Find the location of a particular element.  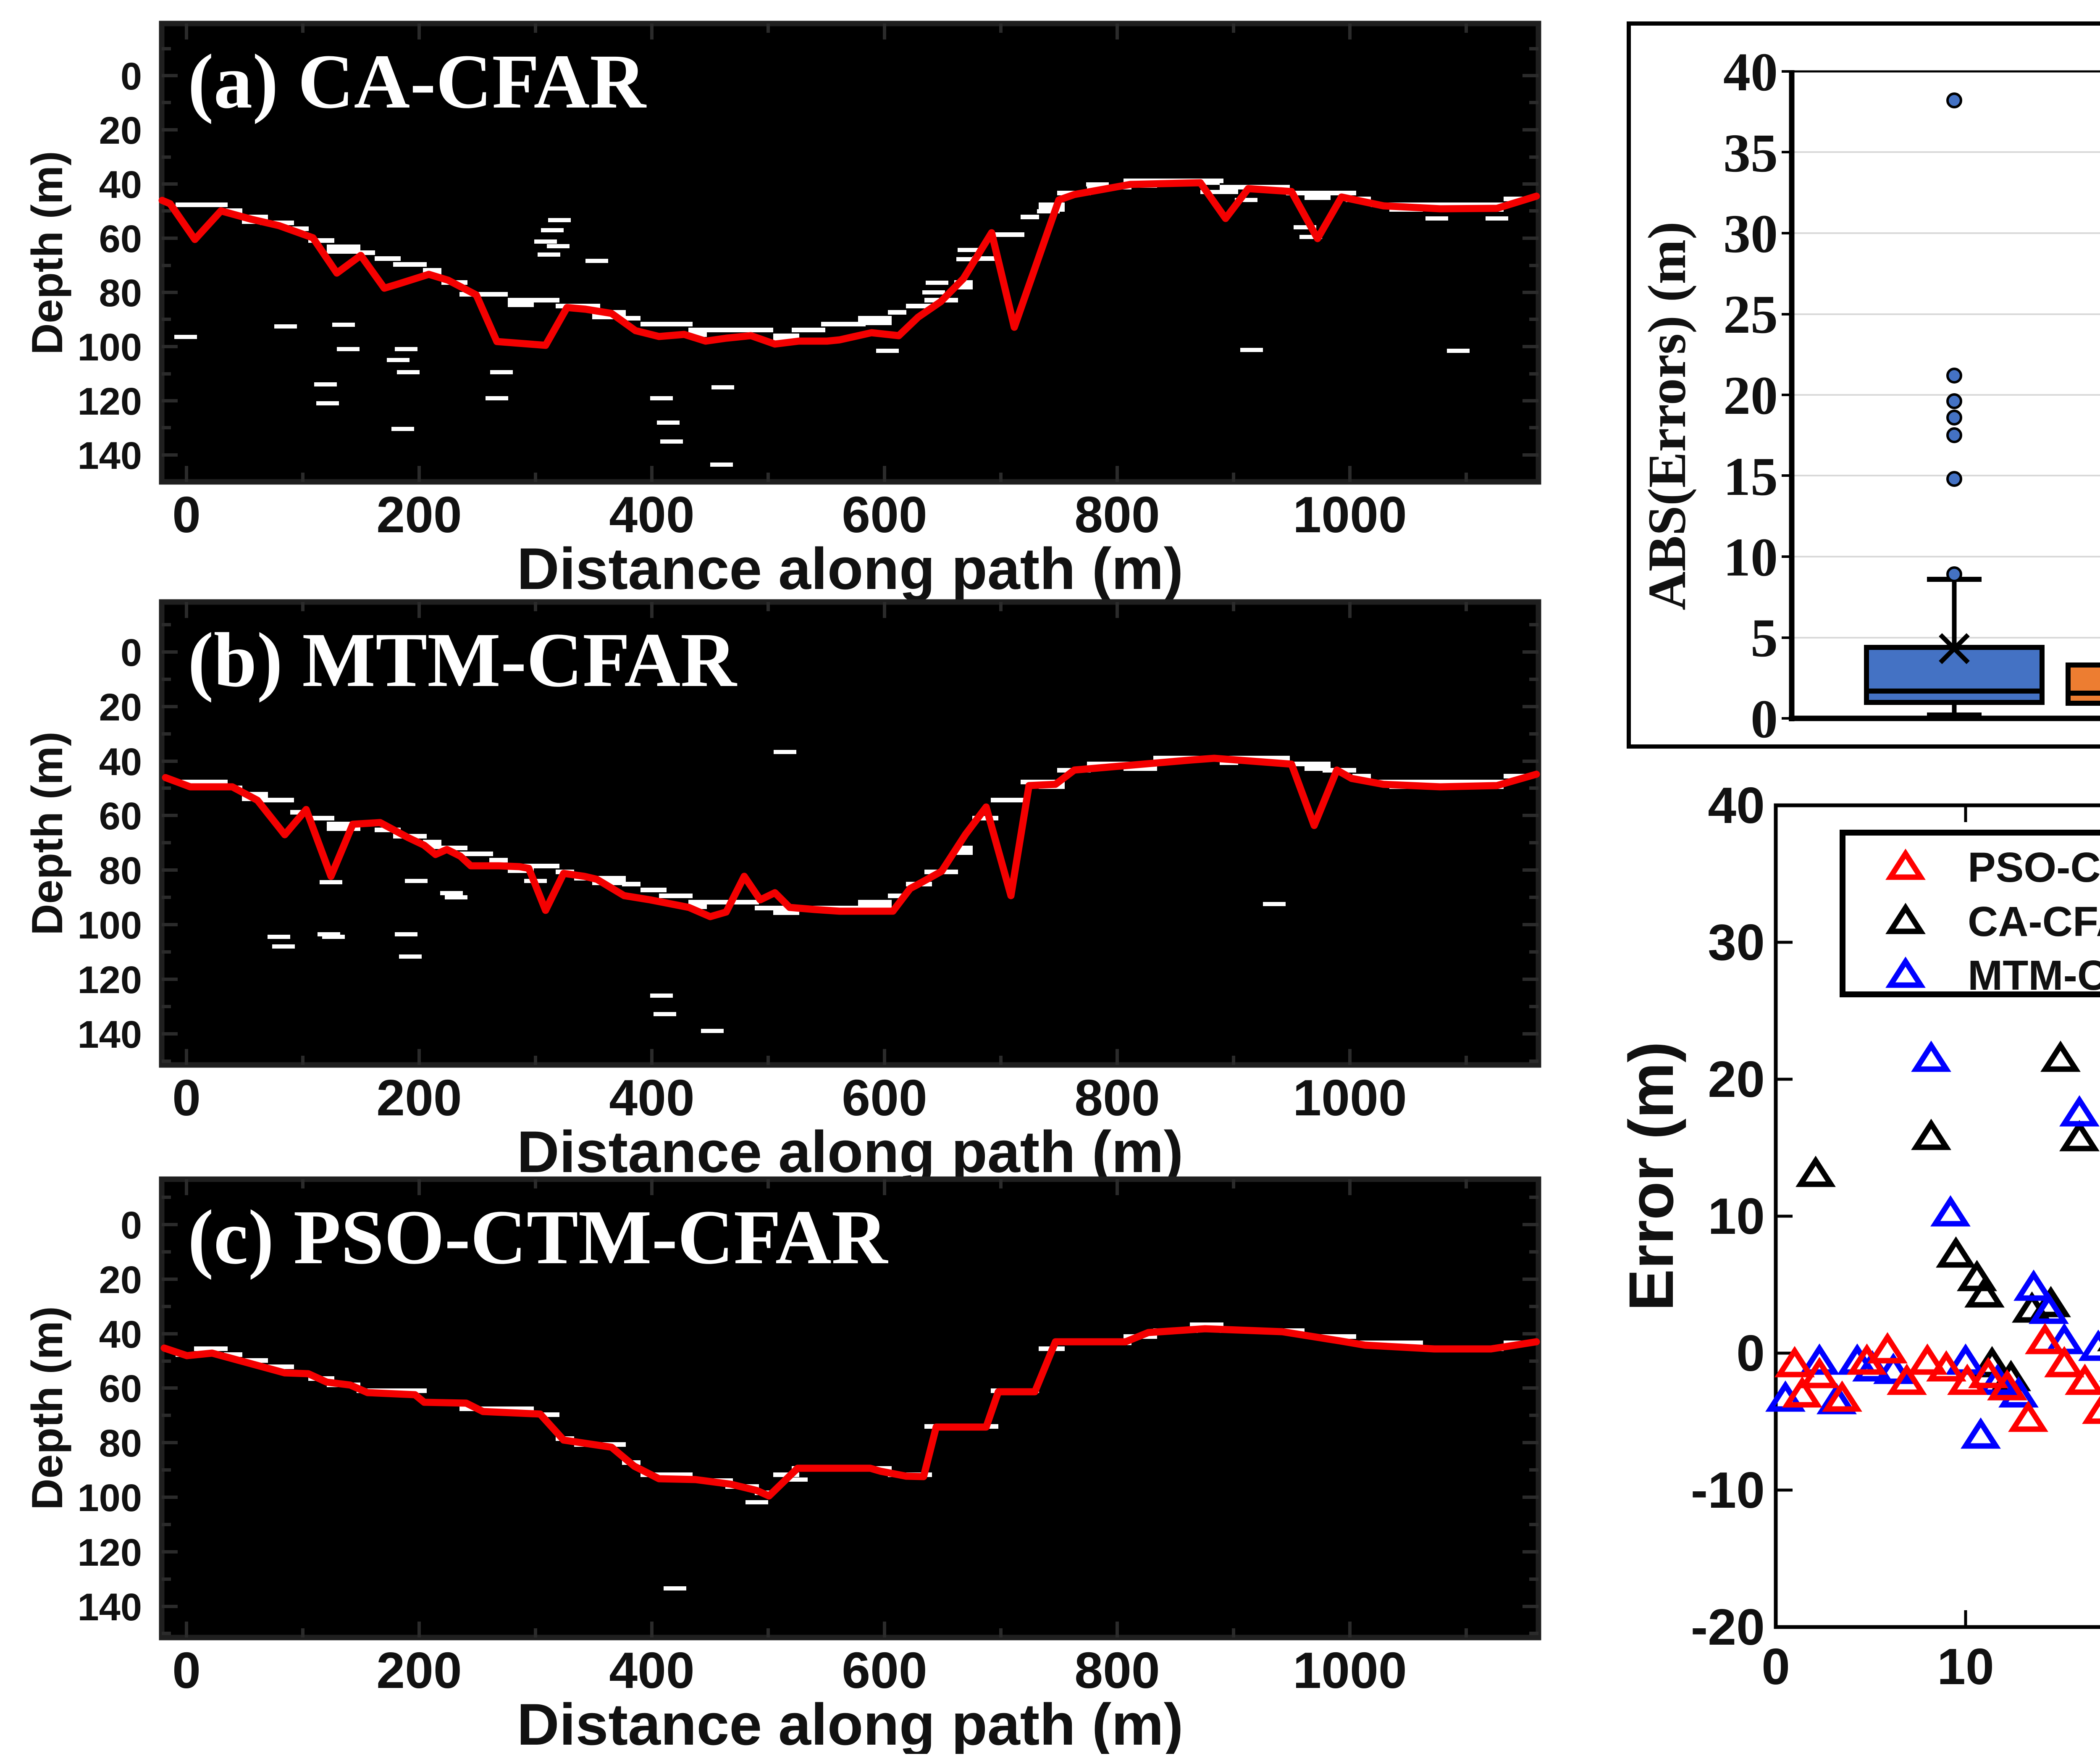

svg-text: 35 is located at coordinates (1750, 153).